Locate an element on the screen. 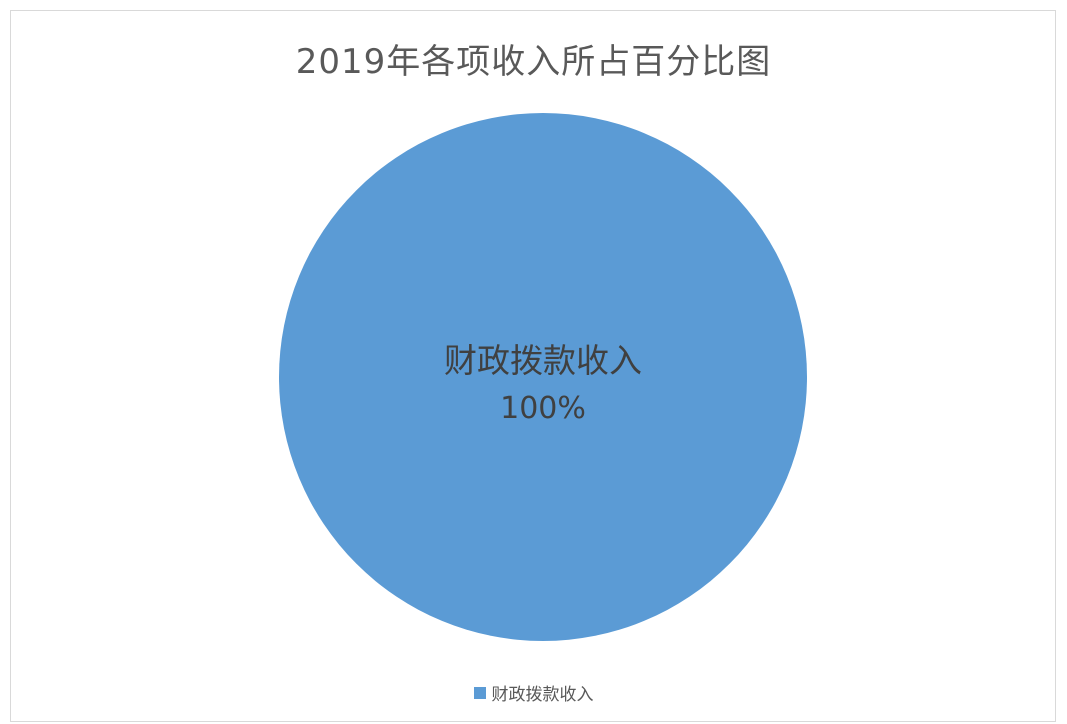  legend-item-financial-appropriation: 财政拨款收入 is located at coordinates (533, 692).